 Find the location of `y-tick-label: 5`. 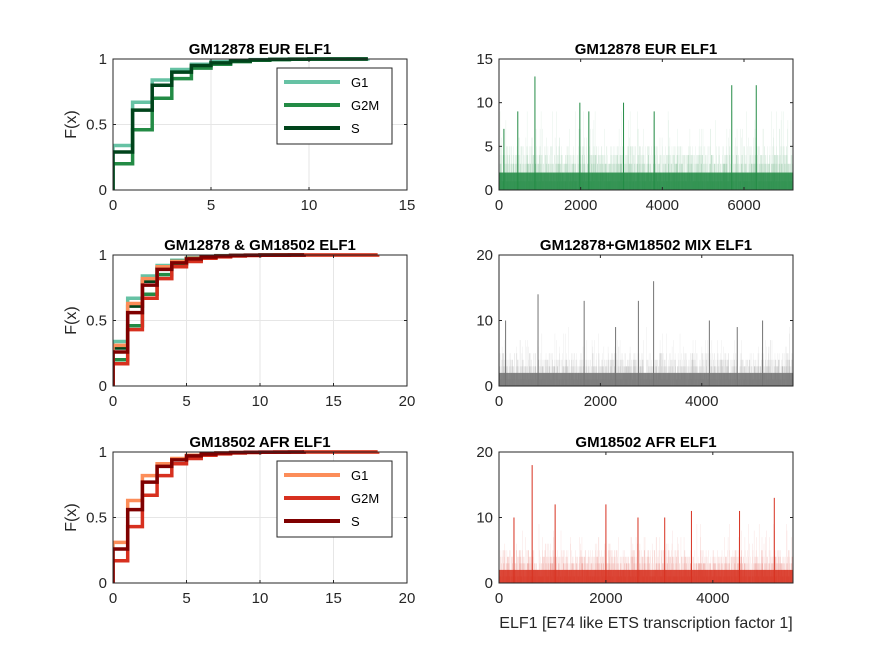

y-tick-label: 5 is located at coordinates (489, 146).